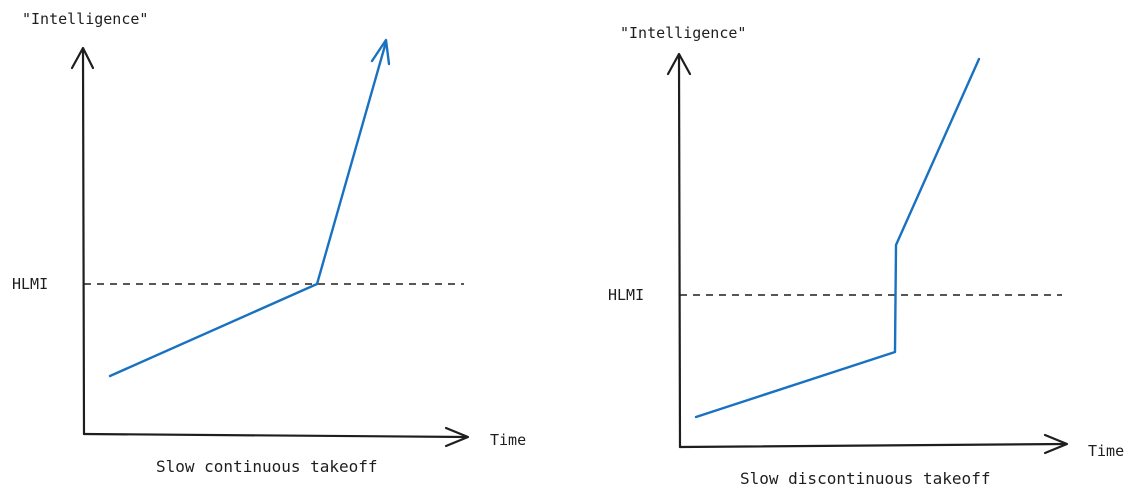 This screenshot has height=502, width=1143. I want to click on panel-caption: Slow continuous takeoff, so click(267, 466).